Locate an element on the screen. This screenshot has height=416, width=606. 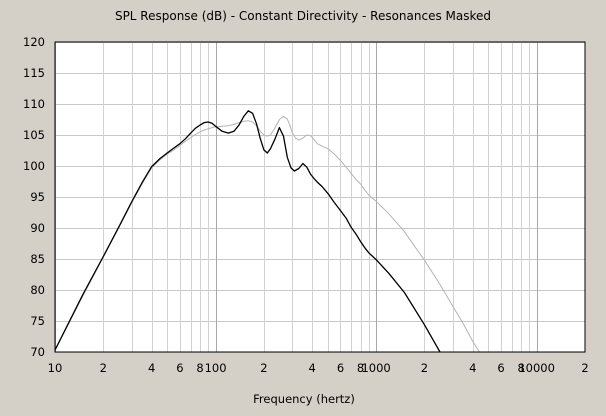
y-tick-label: 105 is located at coordinates (34, 135).